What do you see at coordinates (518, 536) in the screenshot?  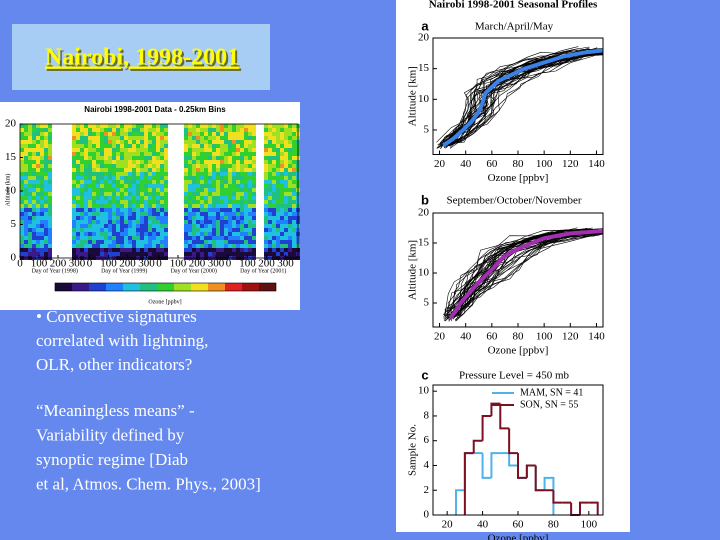 I see `x-axis-label: Ozone [ppbv]` at bounding box center [518, 536].